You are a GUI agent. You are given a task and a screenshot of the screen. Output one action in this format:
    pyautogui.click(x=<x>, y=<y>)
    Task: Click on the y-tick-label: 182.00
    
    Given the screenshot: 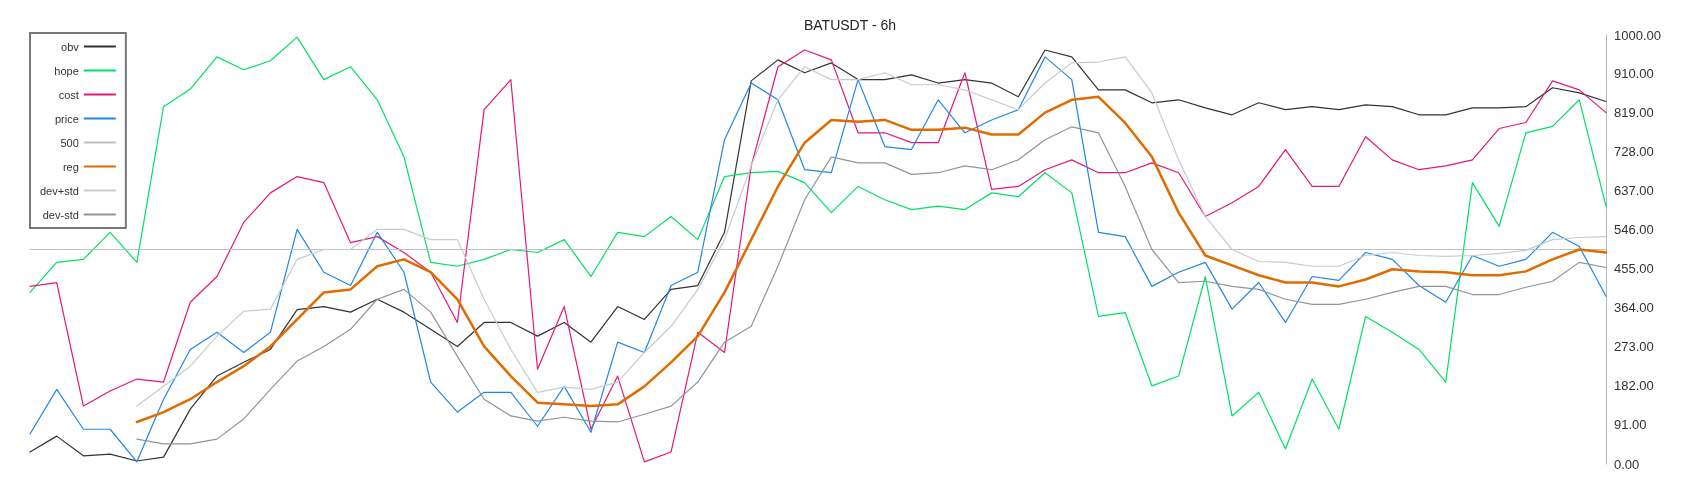 What is the action you would take?
    pyautogui.click(x=1634, y=386)
    